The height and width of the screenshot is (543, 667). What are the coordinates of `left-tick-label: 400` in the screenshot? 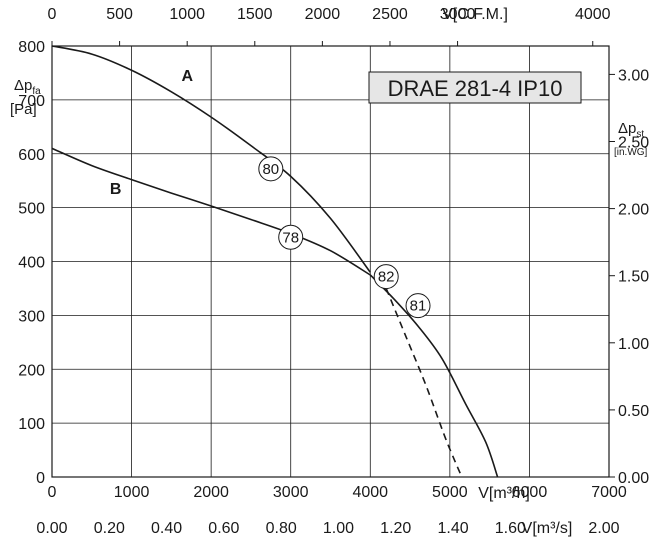 It's located at (31, 263).